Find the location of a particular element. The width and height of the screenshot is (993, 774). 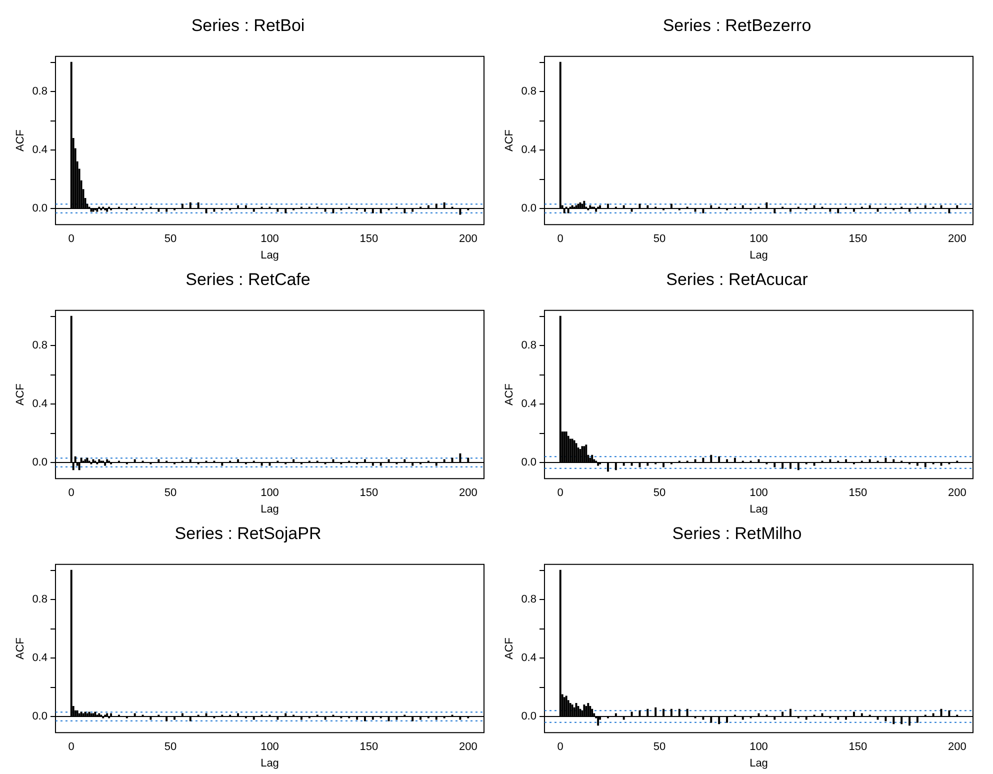

chart-title: Series : RetBoi is located at coordinates (248, 25).